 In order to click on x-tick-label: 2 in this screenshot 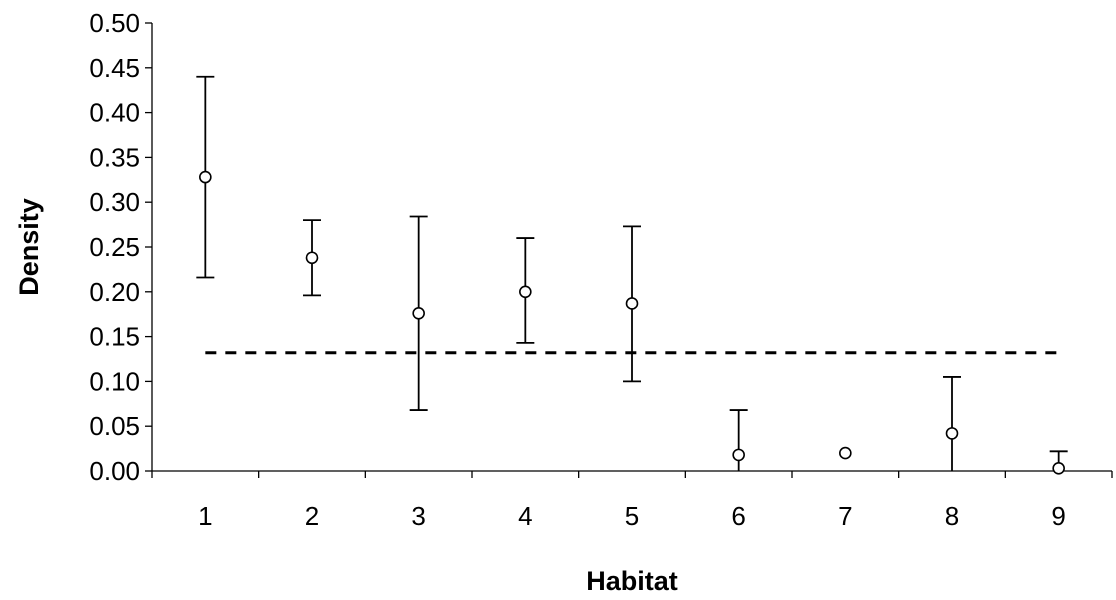, I will do `click(312, 516)`.